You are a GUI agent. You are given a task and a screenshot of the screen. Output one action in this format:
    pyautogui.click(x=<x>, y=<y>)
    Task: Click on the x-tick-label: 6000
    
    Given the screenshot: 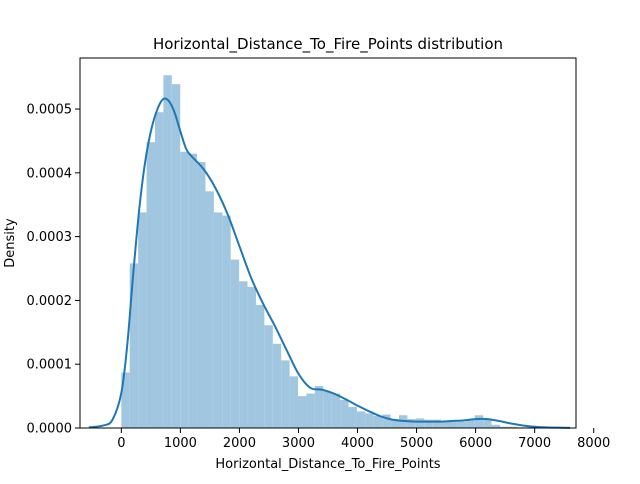 What is the action you would take?
    pyautogui.click(x=475, y=443)
    